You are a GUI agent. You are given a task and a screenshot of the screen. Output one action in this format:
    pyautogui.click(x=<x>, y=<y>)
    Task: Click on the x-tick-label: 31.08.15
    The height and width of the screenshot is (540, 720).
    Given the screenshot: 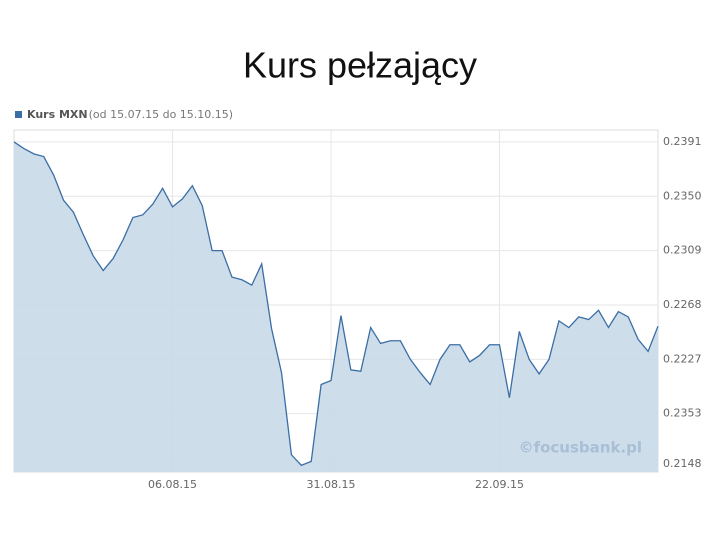 What is the action you would take?
    pyautogui.click(x=331, y=484)
    